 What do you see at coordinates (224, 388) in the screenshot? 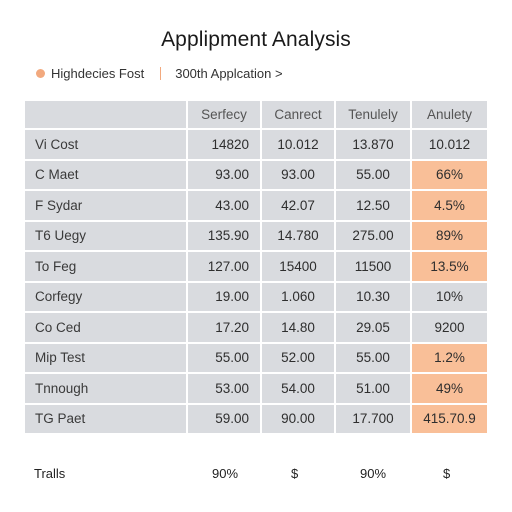
I see `table-cell: 53.00` at bounding box center [224, 388].